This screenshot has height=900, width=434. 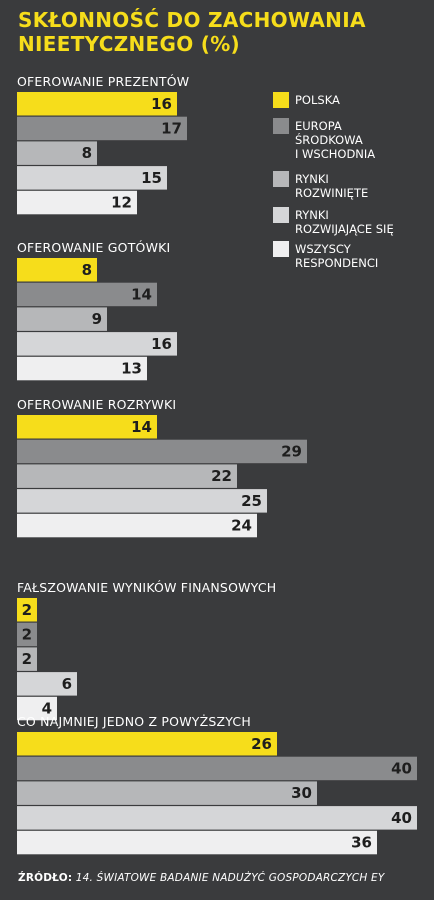 What do you see at coordinates (317, 100) in the screenshot?
I see `legend-label: POLSKA` at bounding box center [317, 100].